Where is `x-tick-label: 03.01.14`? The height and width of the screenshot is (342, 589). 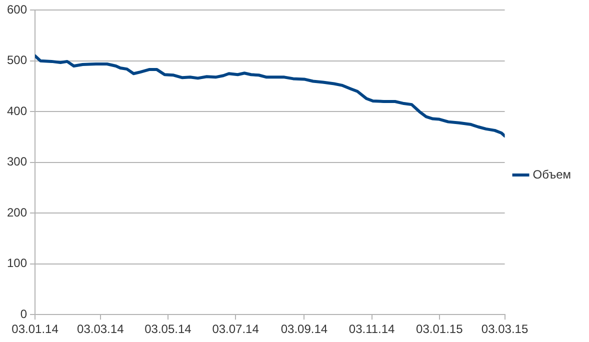 x-tick-label: 03.01.14 is located at coordinates (35, 329).